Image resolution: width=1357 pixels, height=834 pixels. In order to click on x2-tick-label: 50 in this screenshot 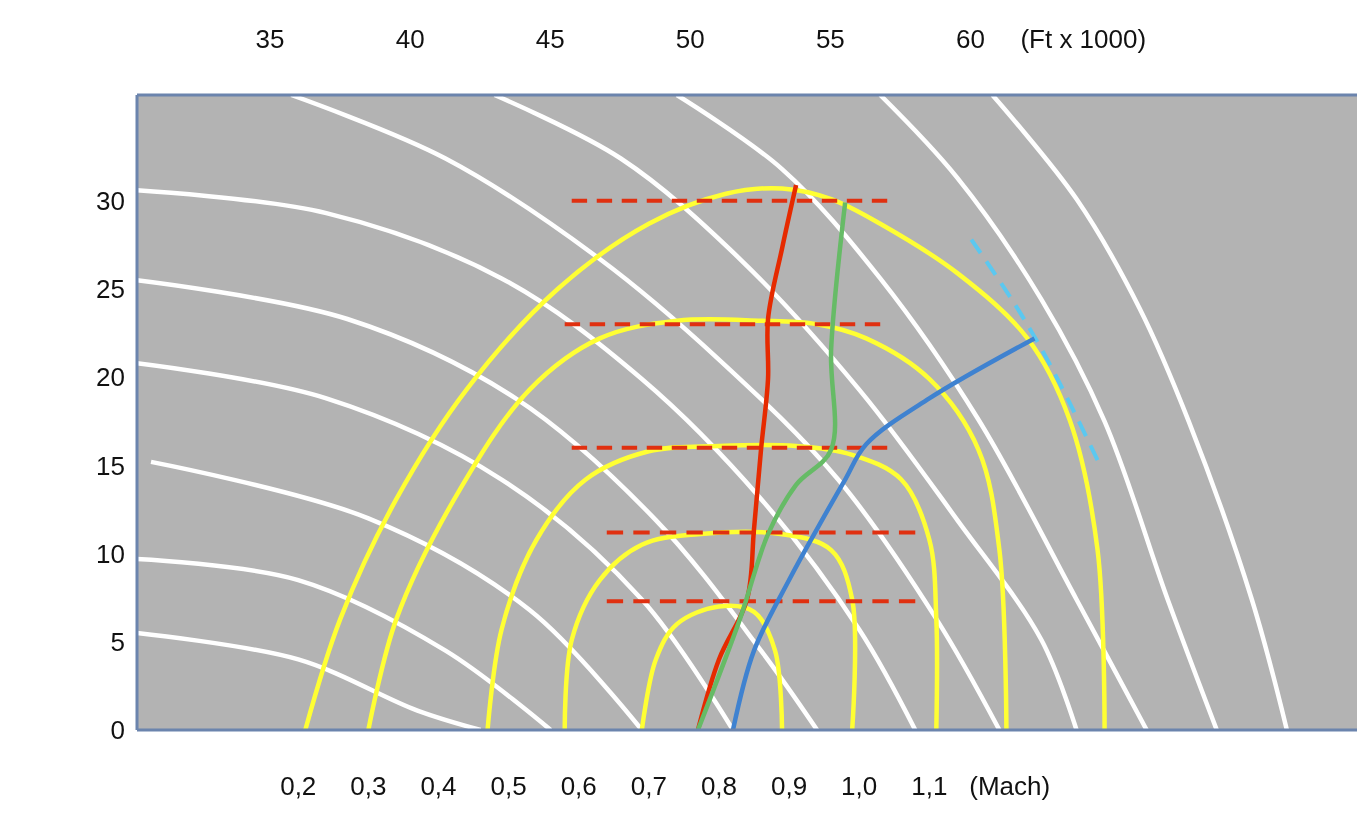, I will do `click(690, 39)`.